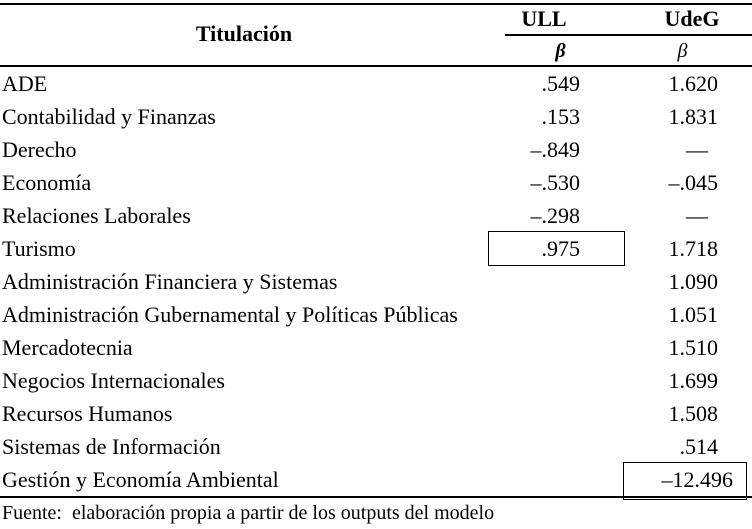  I want to click on ull-beta-cell: –.530, so click(556, 182).